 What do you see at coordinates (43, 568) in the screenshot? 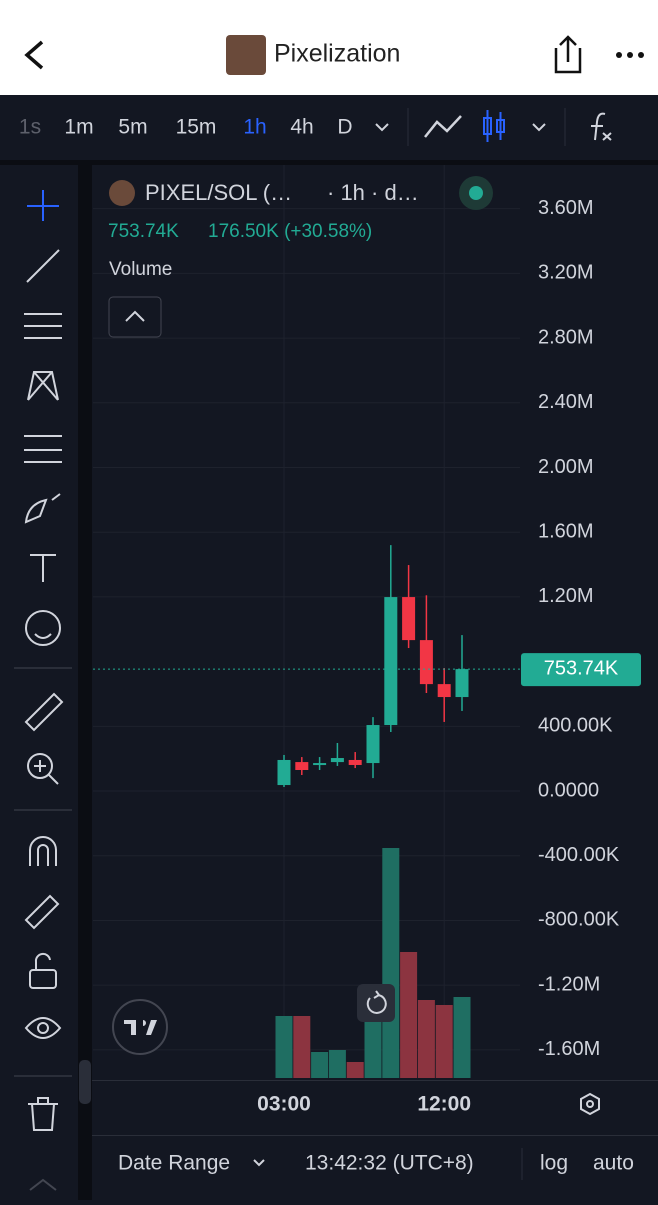
I see `text-tool` at bounding box center [43, 568].